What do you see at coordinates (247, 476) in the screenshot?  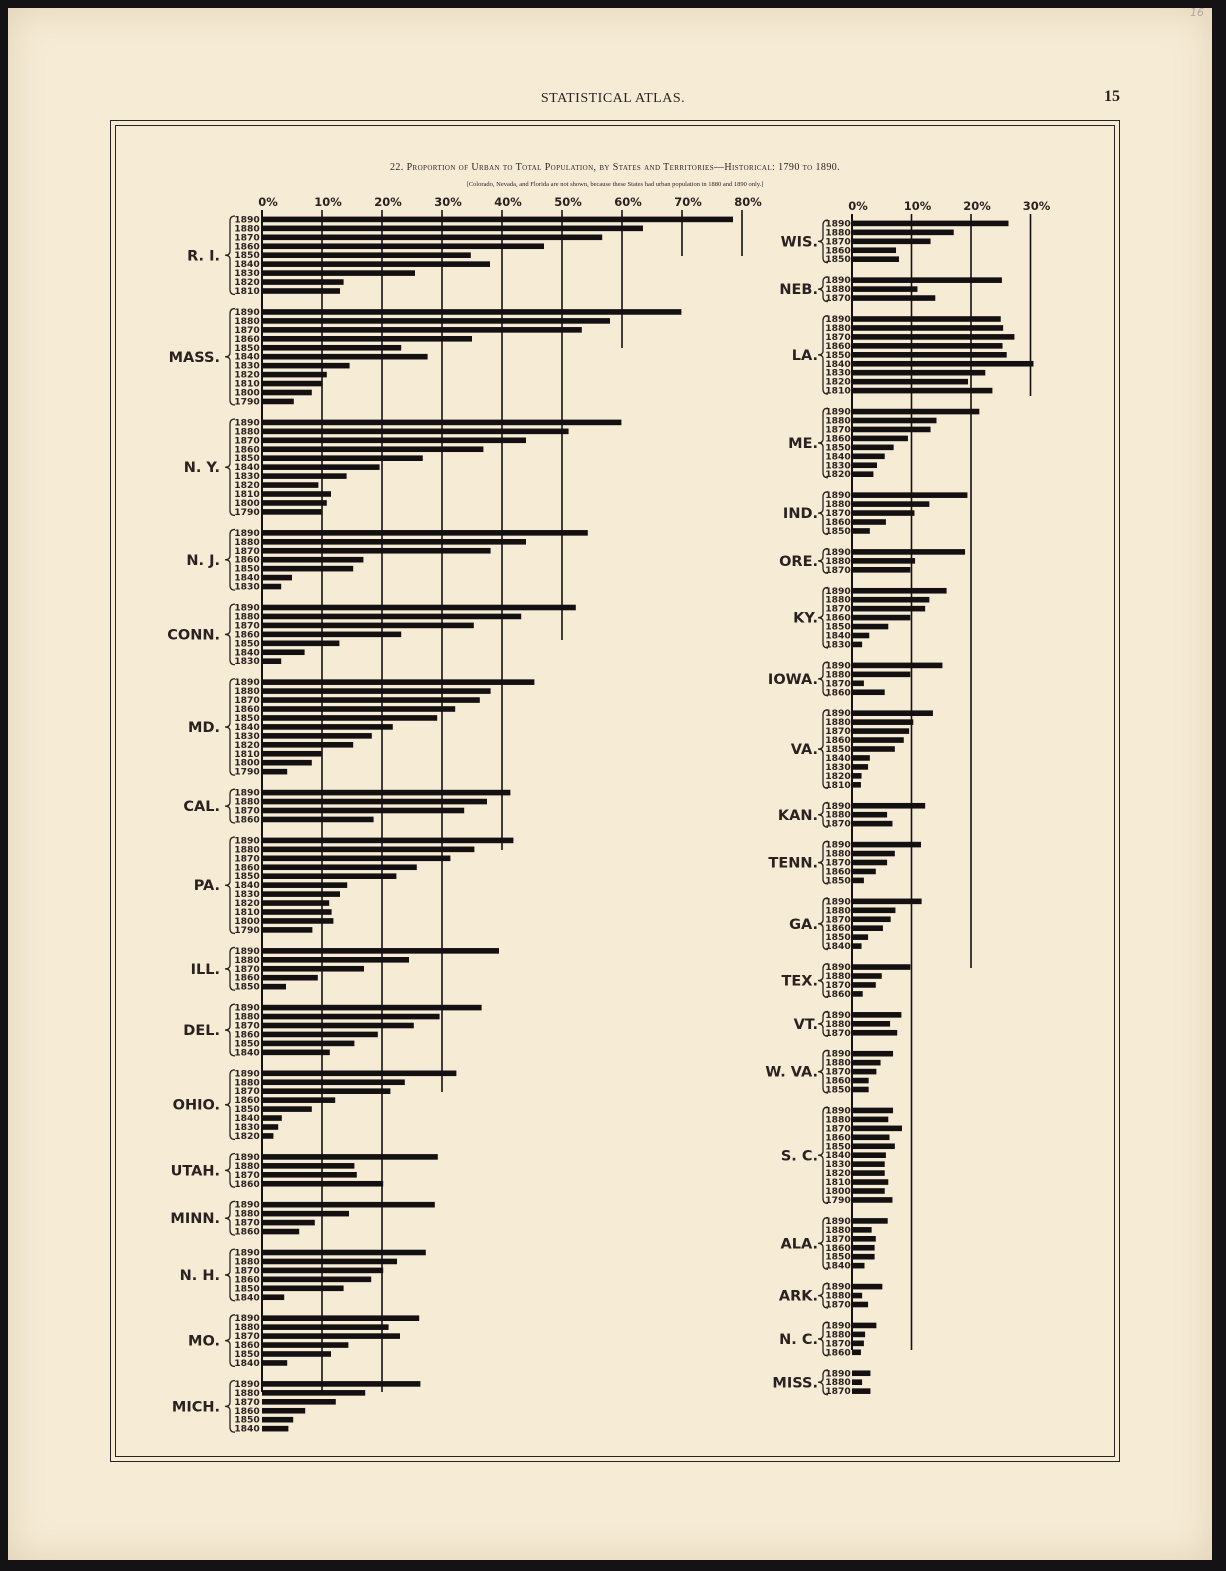 I see `panel-left-n-y-year-1830: 1830` at bounding box center [247, 476].